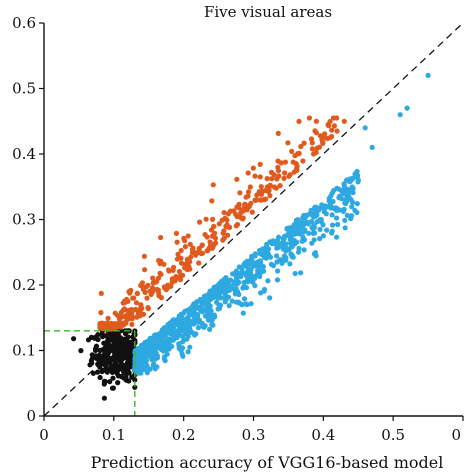  I want to click on x-tick-label: 0.5, so click(393, 435).